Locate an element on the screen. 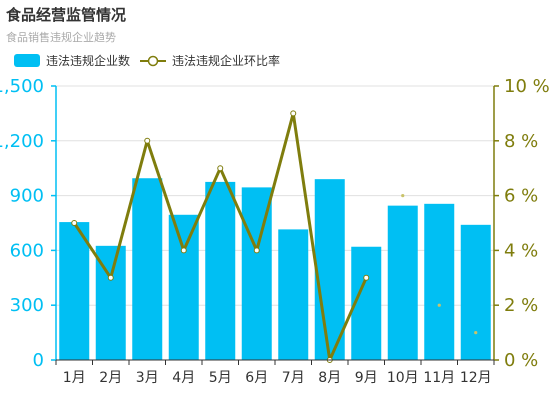 Image resolution: width=550 pixels, height=420 pixels. x-tick-label: 5月 is located at coordinates (220, 378).